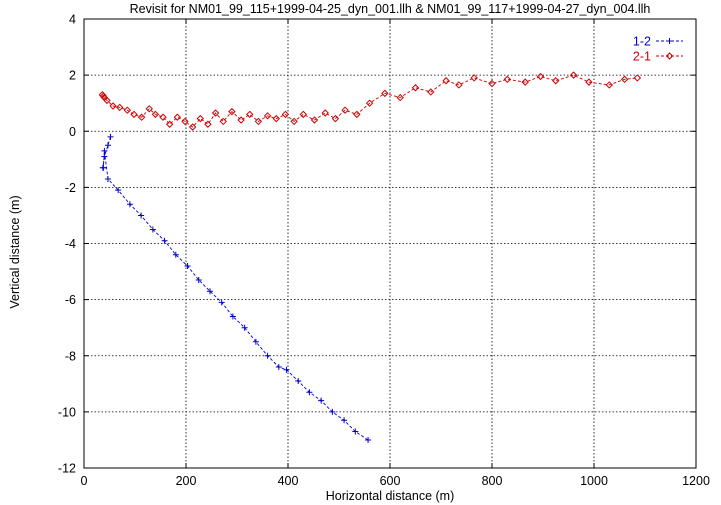  I want to click on x-tick-label: 1200, so click(696, 481).